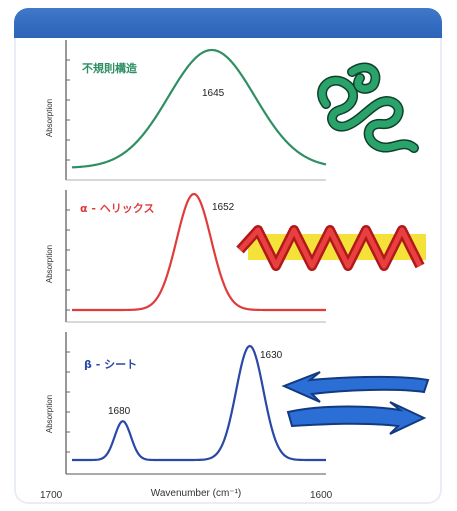 The width and height of the screenshot is (457, 511). I want to click on panel-label: 不規則構造, so click(110, 68).